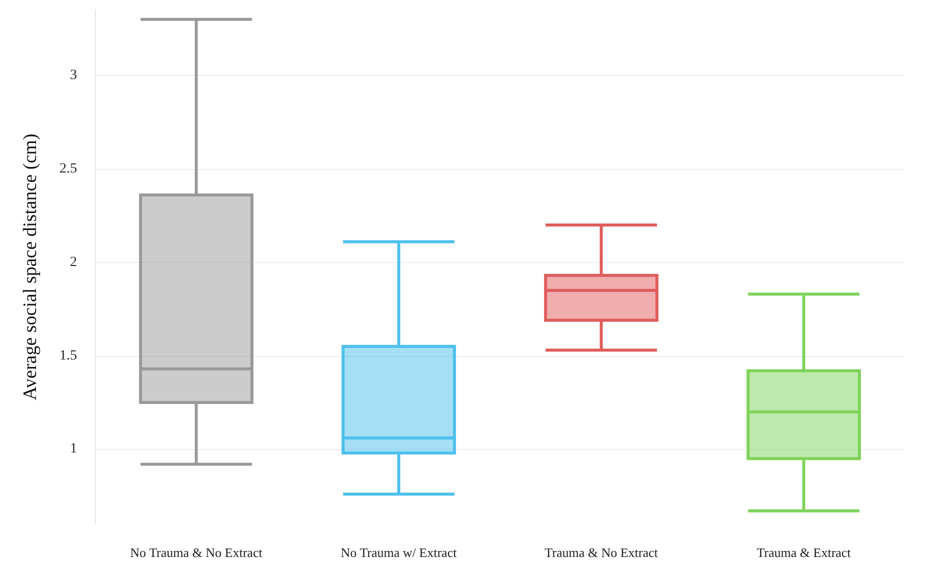 This screenshot has height=569, width=945. I want to click on y-tick-label: 1.5, so click(68, 356).